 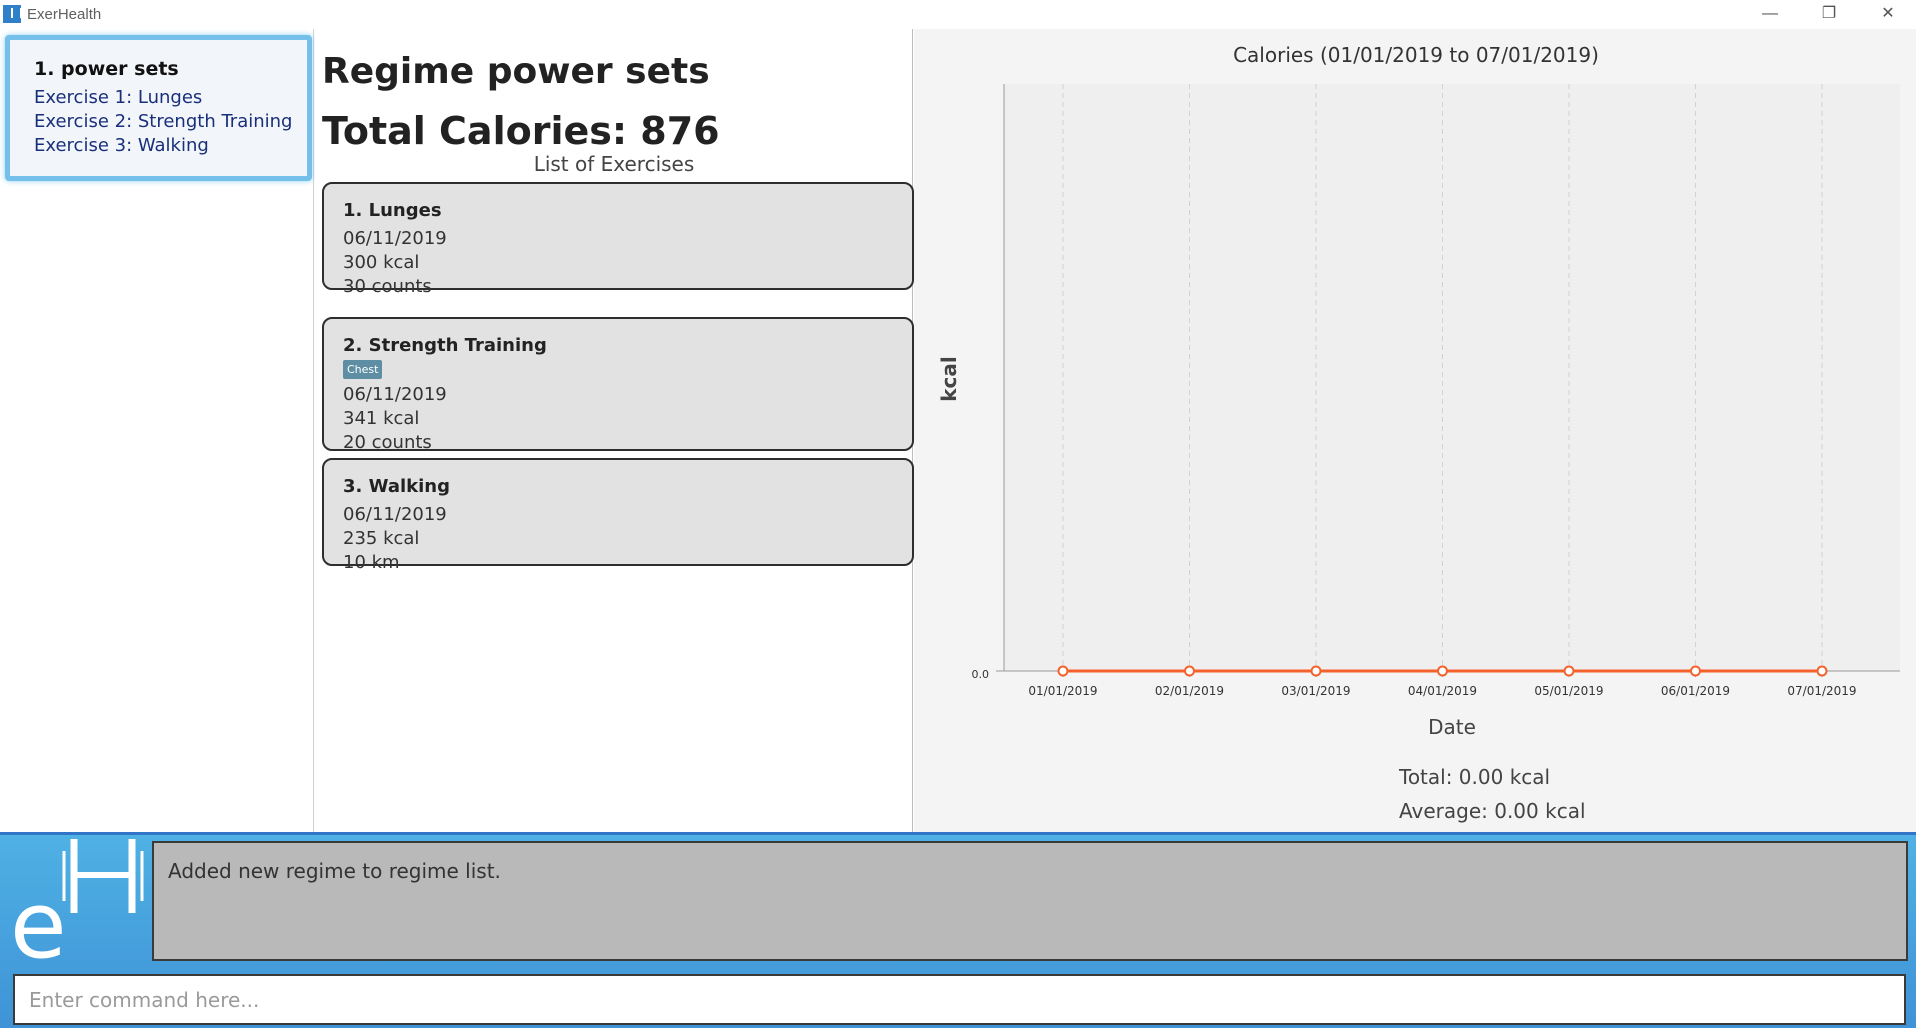 I want to click on y-tick-label: 0.0, so click(x=981, y=674).